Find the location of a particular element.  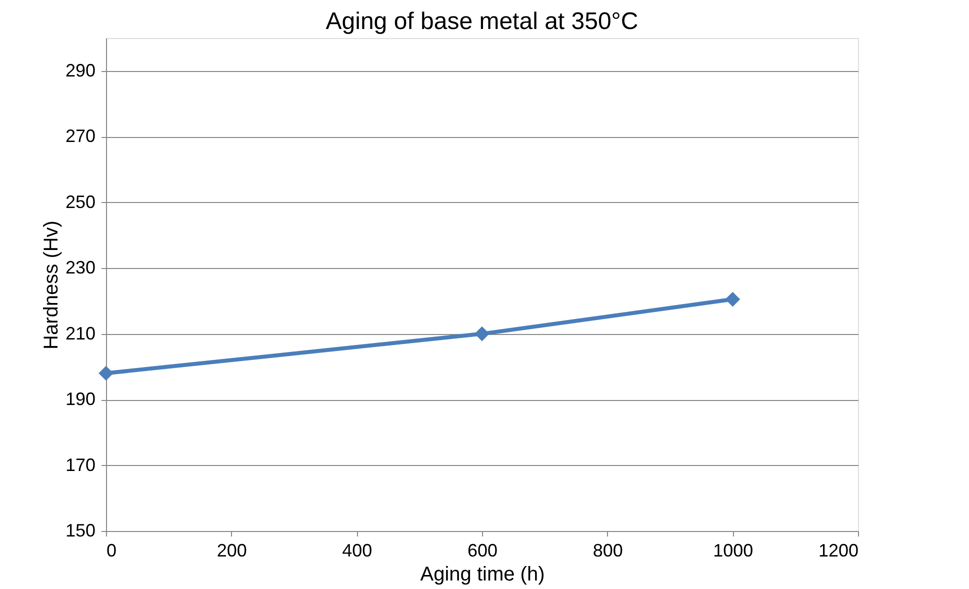

y-tick-label: 230 is located at coordinates (80, 268).